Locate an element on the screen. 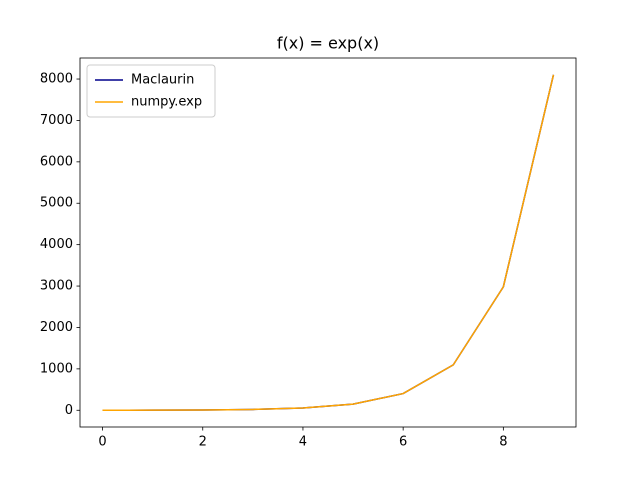  chart-title: f(x) = exp(x) is located at coordinates (328, 43).